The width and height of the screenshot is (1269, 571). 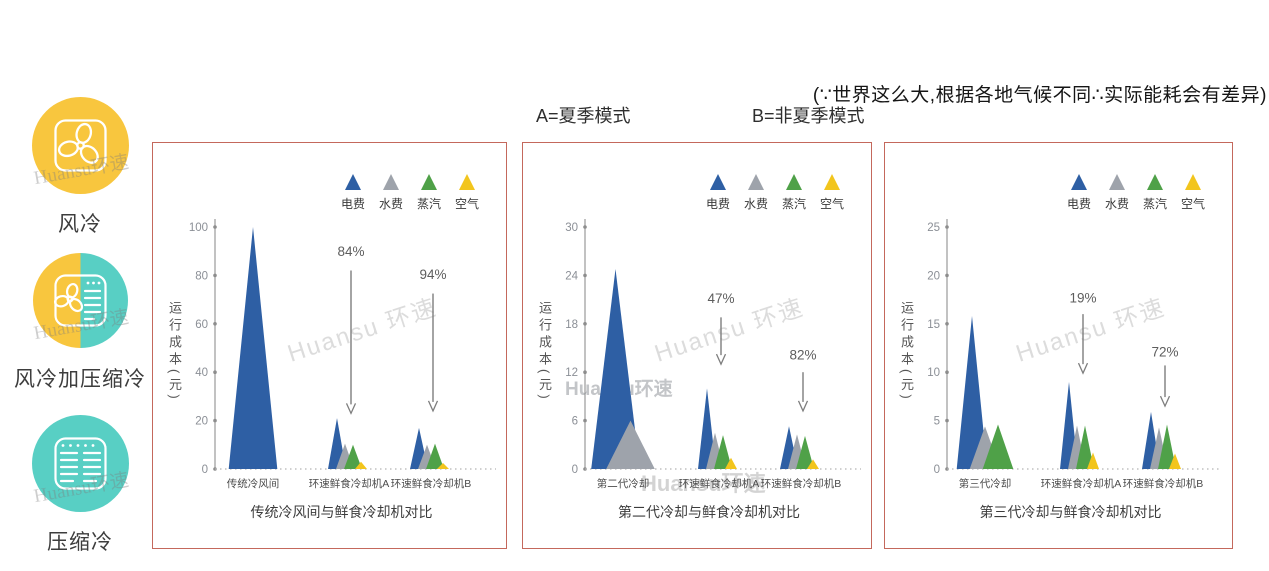 What do you see at coordinates (80, 145) in the screenshot?
I see `fan-icon` at bounding box center [80, 145].